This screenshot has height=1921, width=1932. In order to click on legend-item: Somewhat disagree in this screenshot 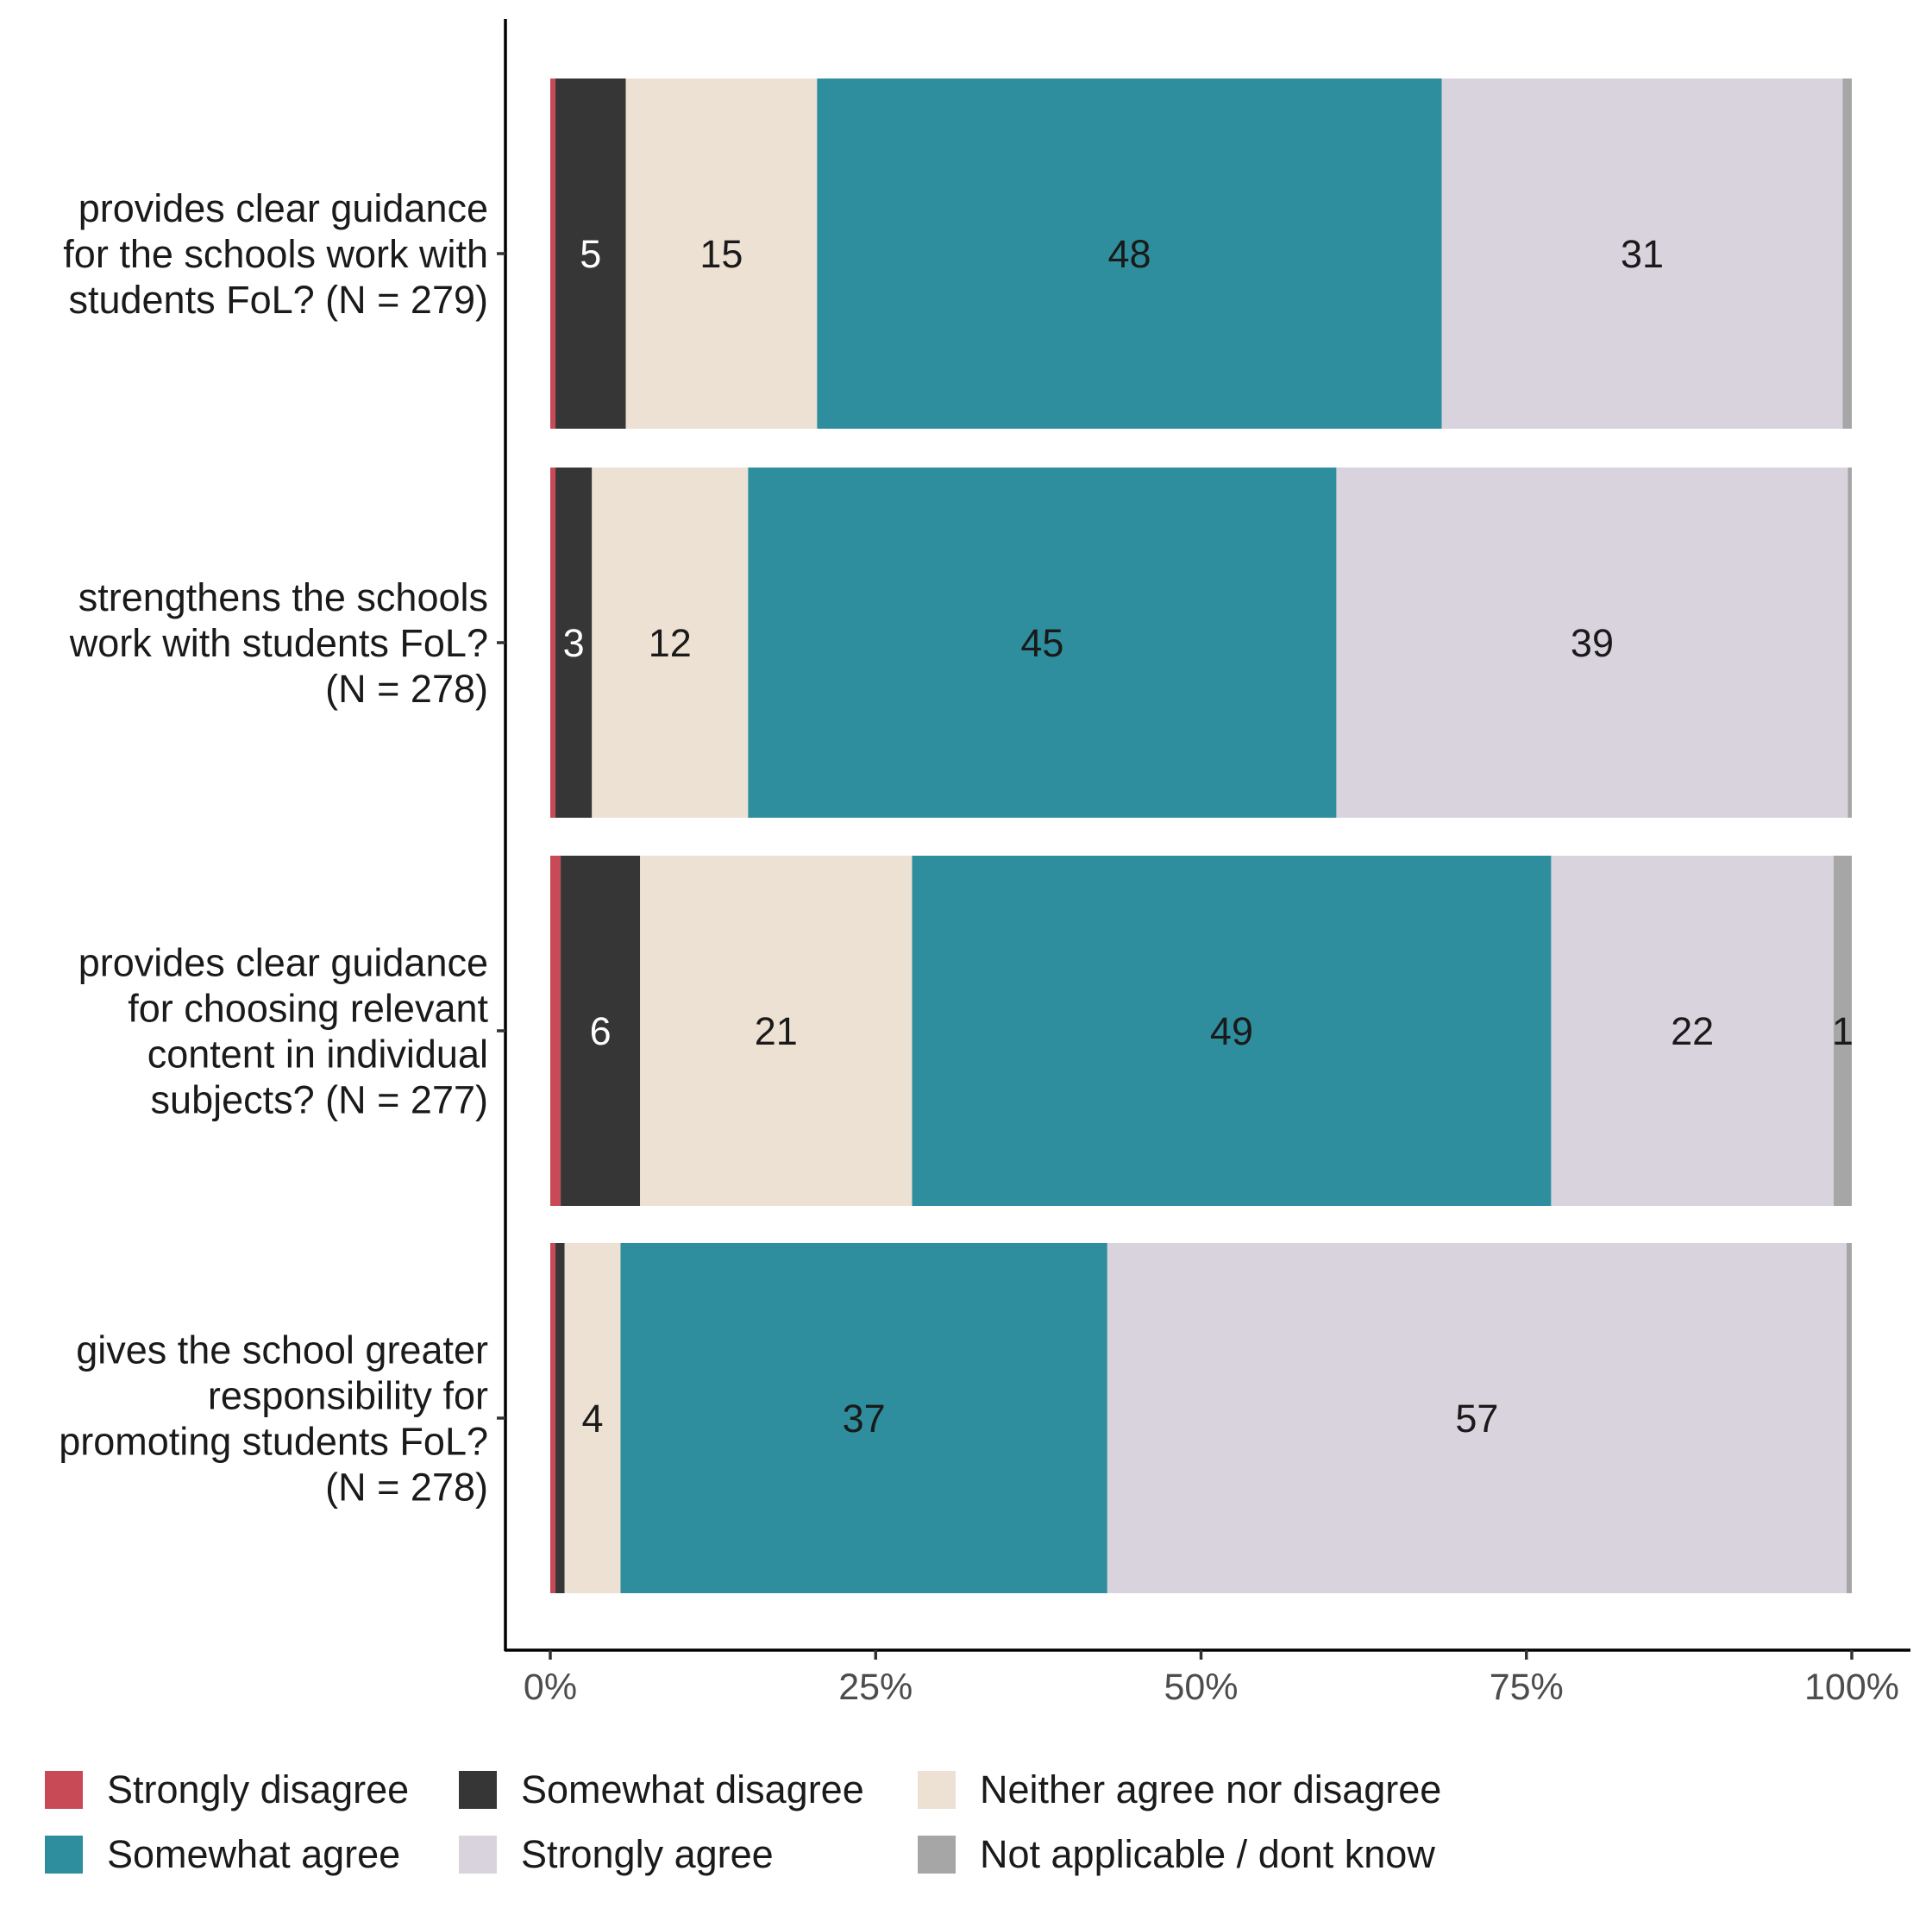, I will do `click(662, 1790)`.